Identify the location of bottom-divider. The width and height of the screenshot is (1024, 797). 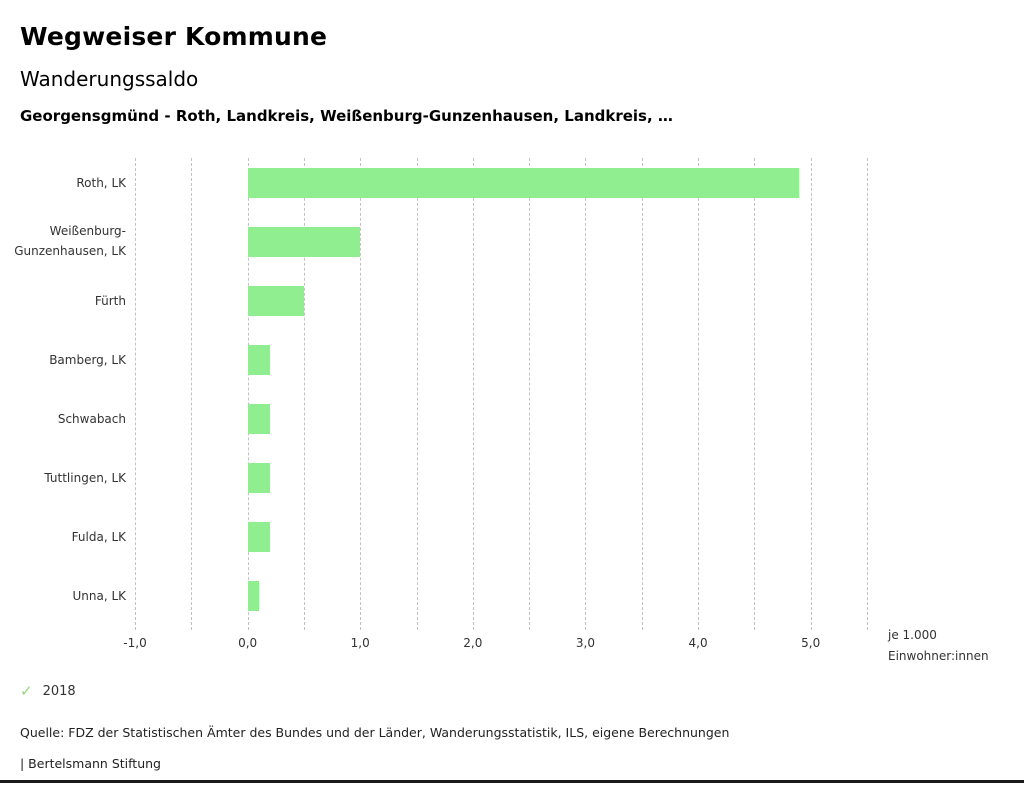
(512, 781).